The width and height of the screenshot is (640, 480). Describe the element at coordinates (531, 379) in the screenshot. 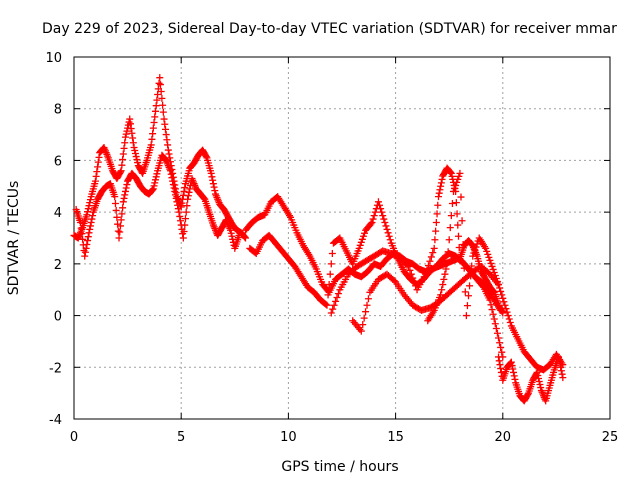

I see `series-track-h` at that location.